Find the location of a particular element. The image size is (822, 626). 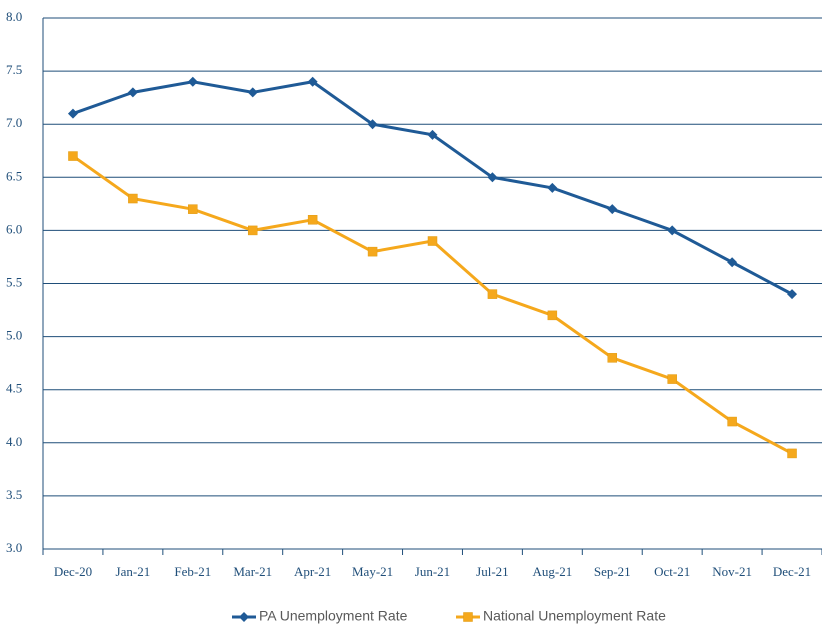

x-tick-label: Dec-20 is located at coordinates (73, 571).